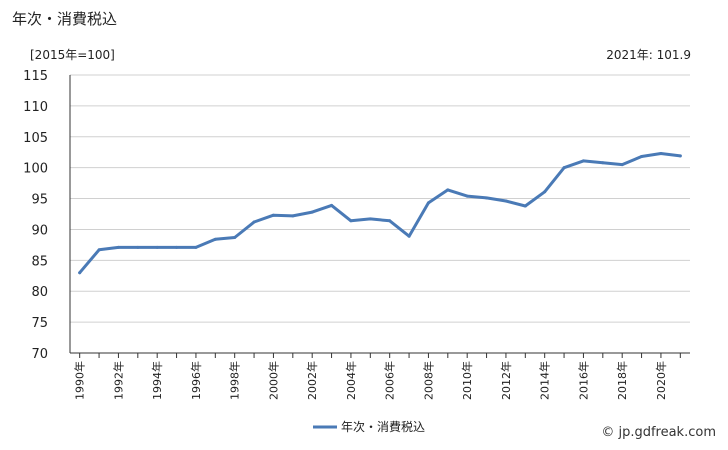  What do you see at coordinates (312, 380) in the screenshot?
I see `x-tick-label: 2002年` at bounding box center [312, 380].